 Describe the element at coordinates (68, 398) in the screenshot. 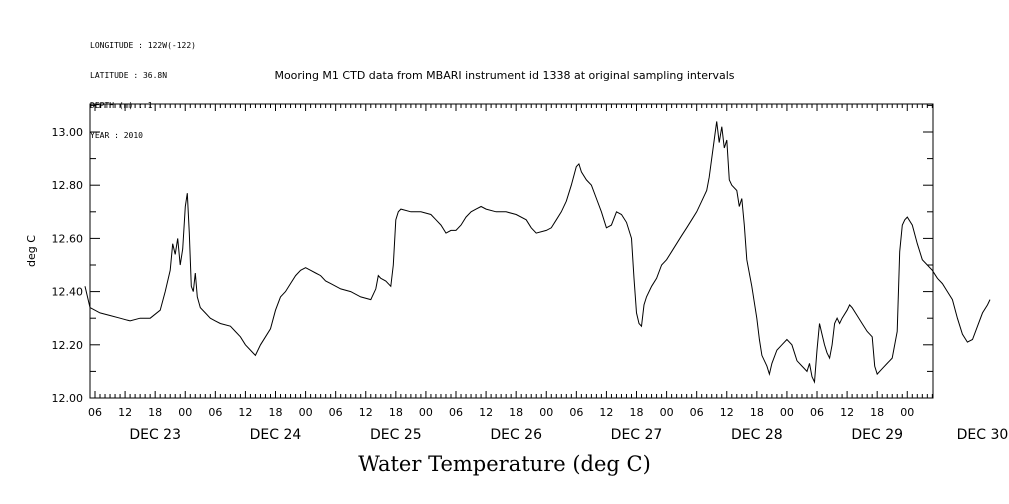

I see `y-tick-label: 12.00` at that location.